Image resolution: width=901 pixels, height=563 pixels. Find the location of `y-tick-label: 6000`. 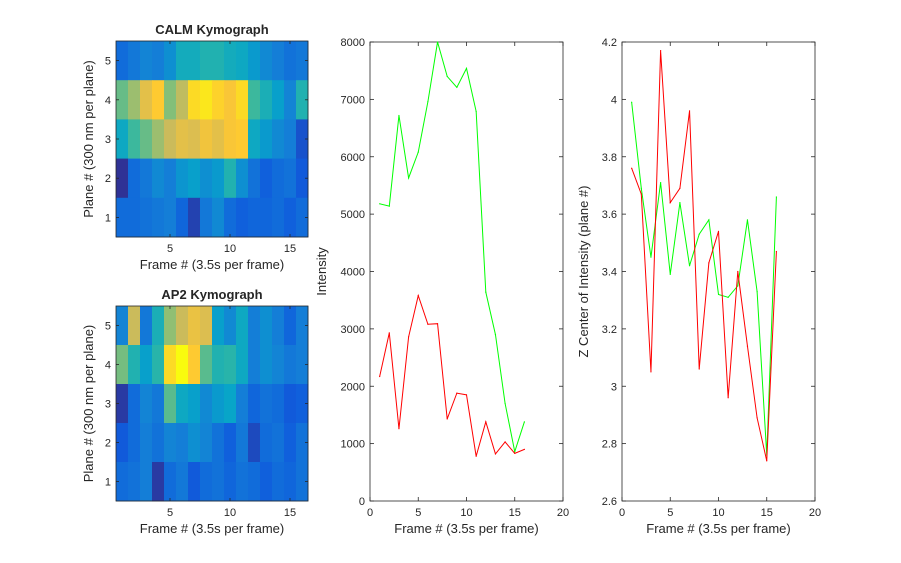

y-tick-label: 6000 is located at coordinates (353, 158).